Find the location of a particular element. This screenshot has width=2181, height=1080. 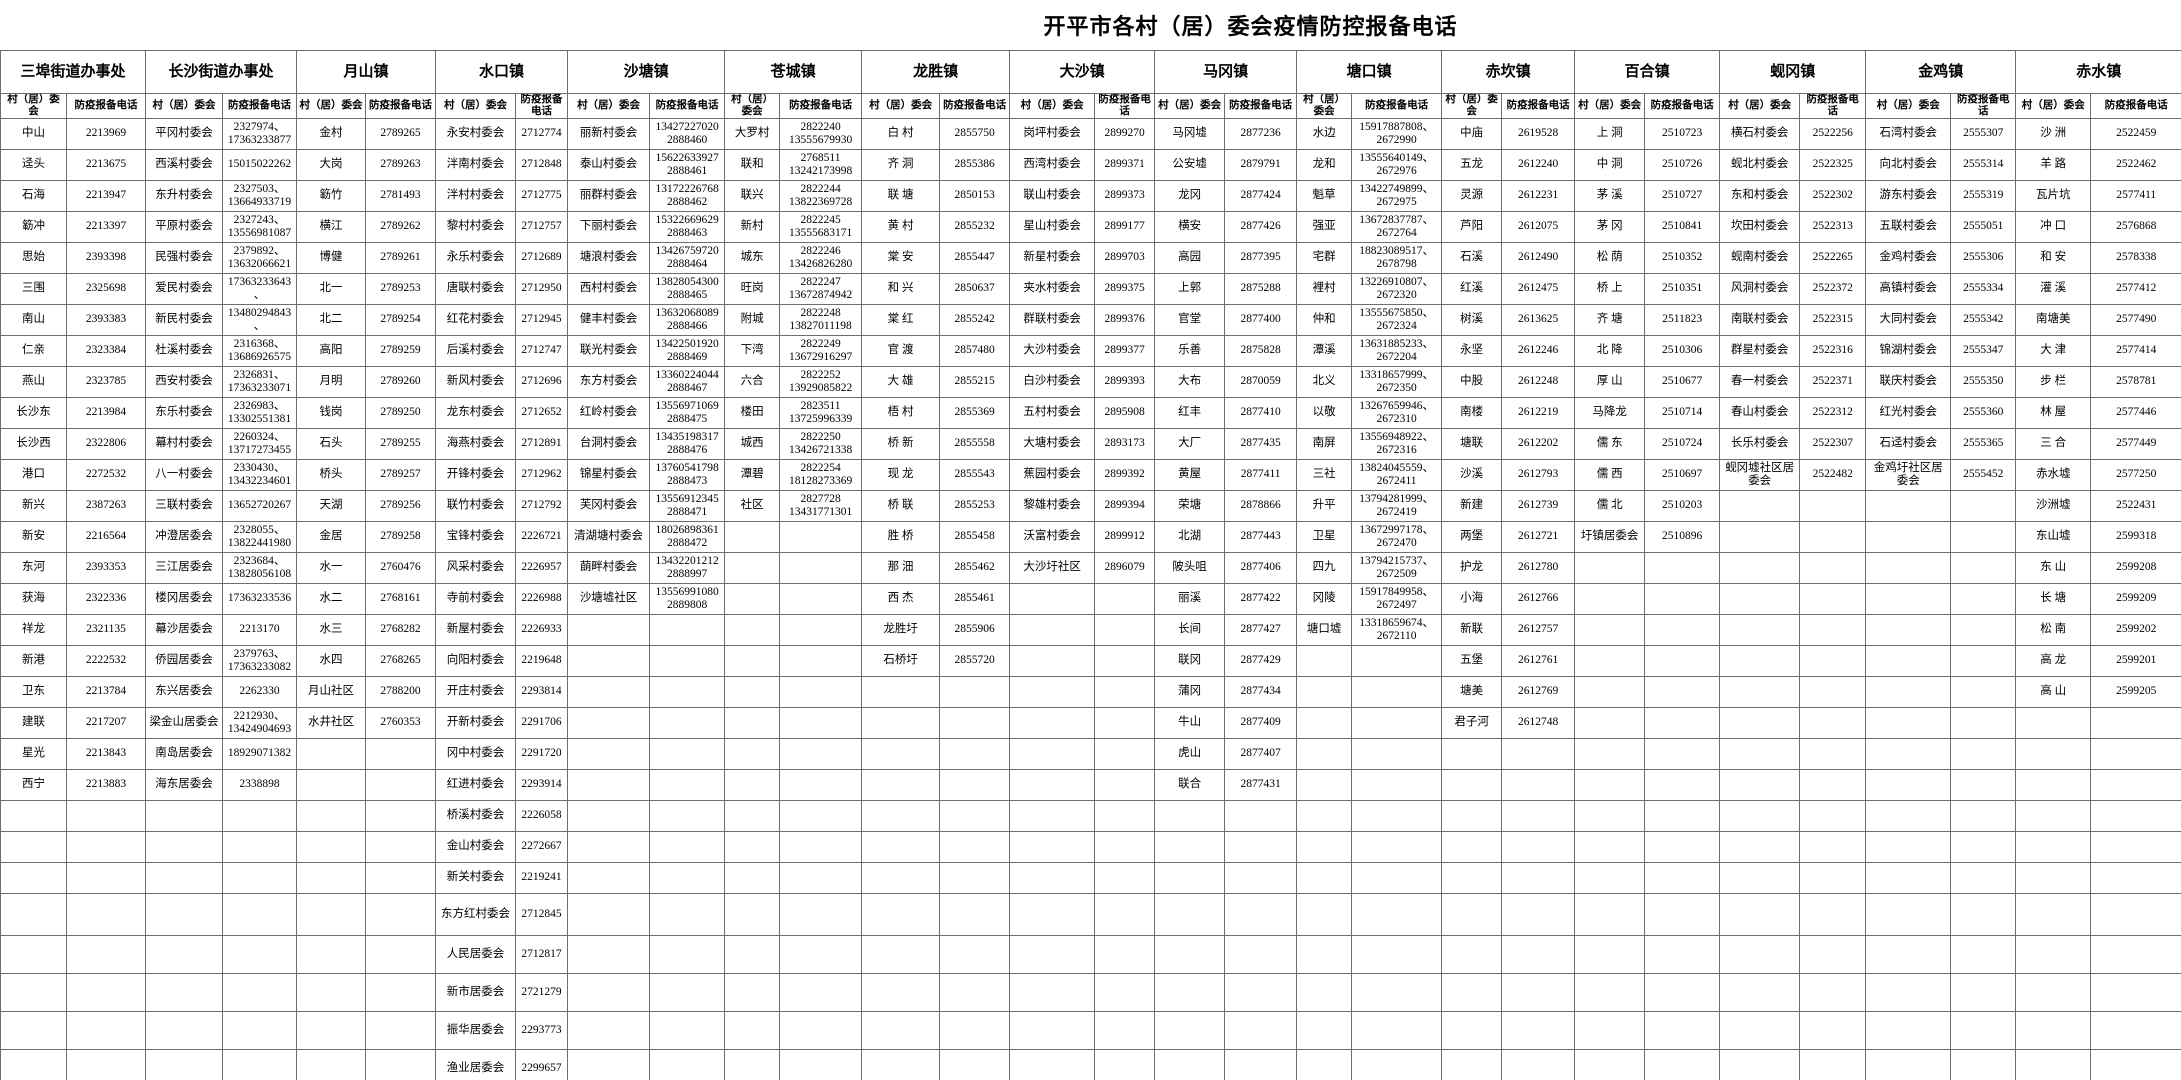

phone-cell: 2712891 is located at coordinates (542, 443).